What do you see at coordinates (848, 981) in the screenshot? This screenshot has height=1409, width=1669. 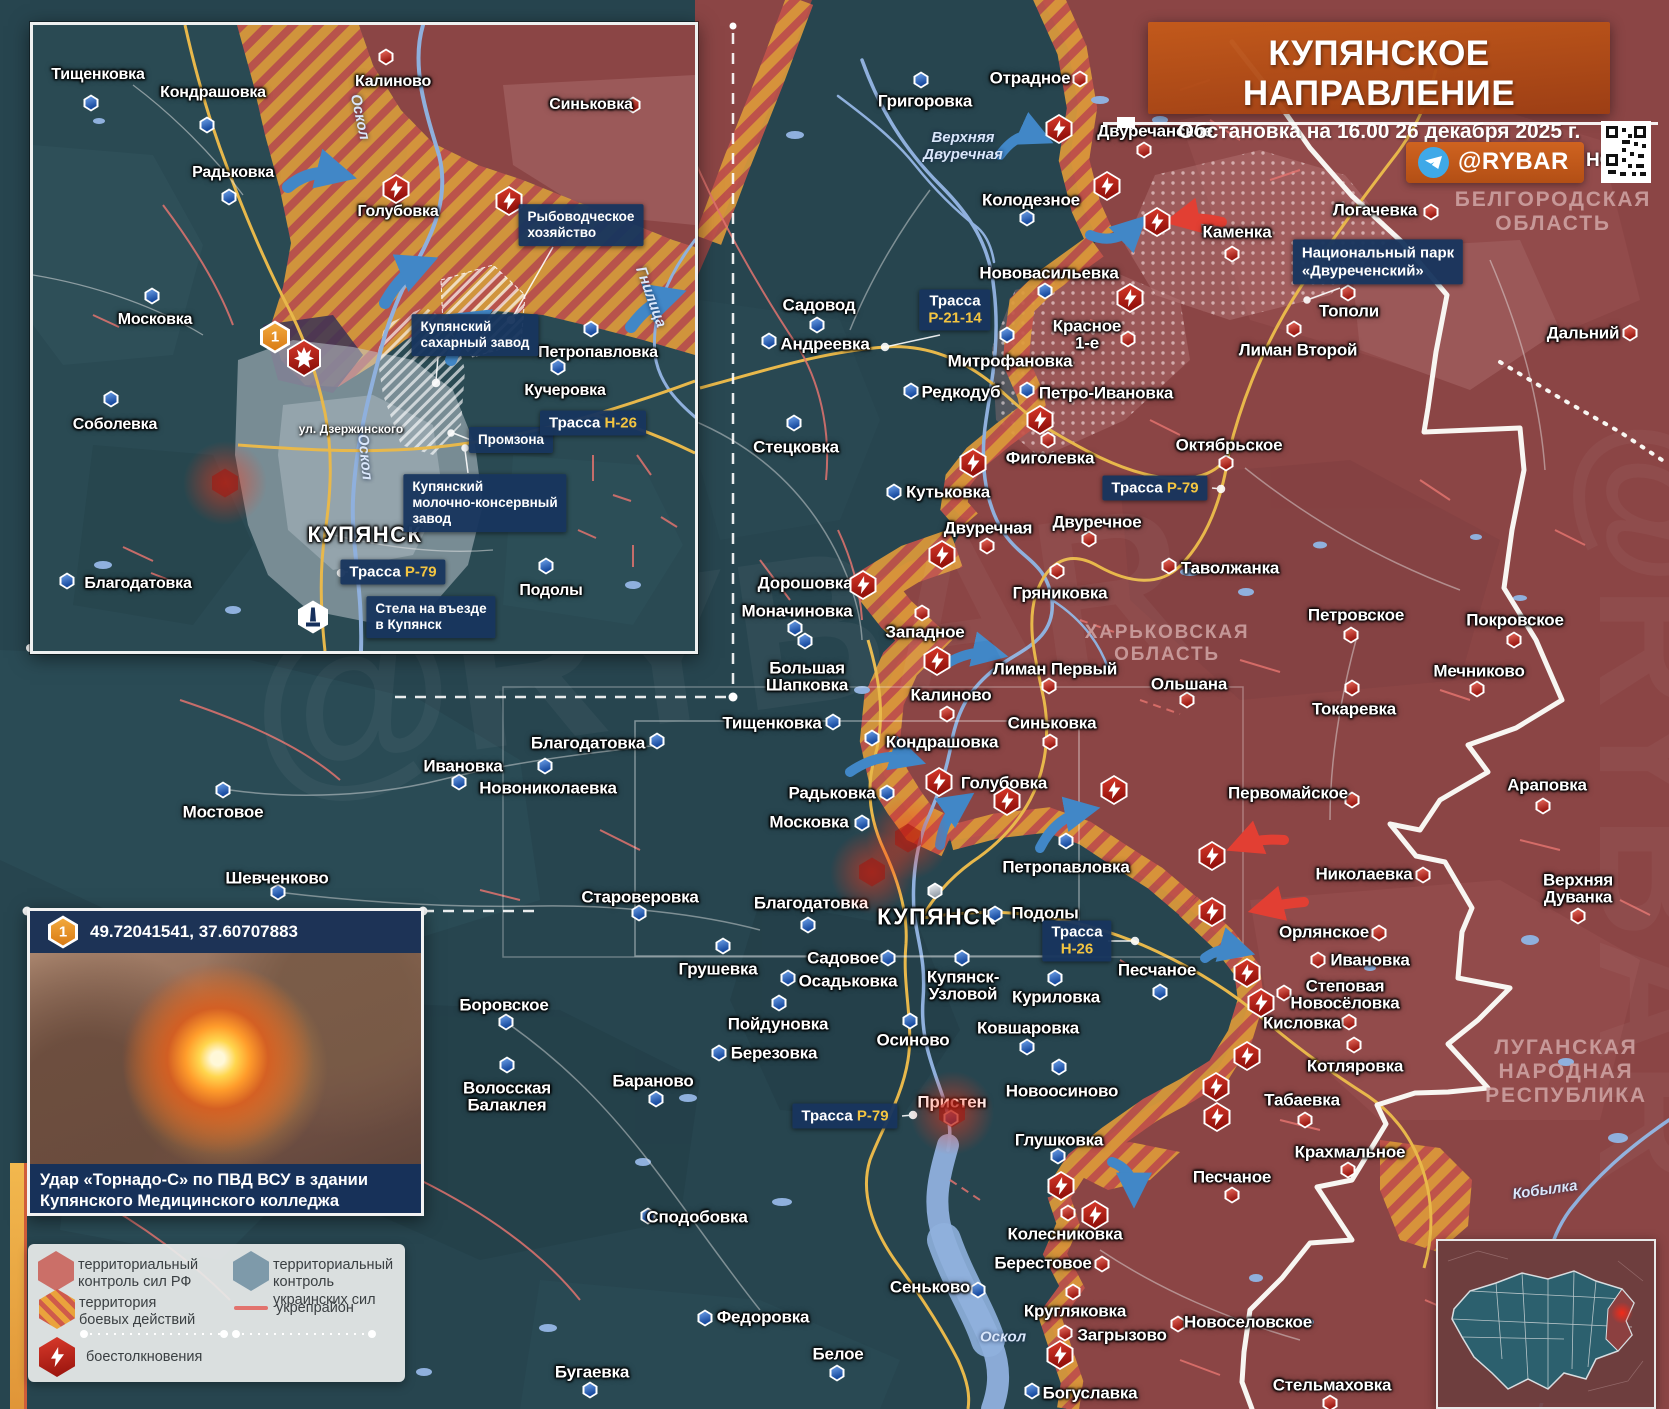 I see `settlement-label: Осадьковка` at bounding box center [848, 981].